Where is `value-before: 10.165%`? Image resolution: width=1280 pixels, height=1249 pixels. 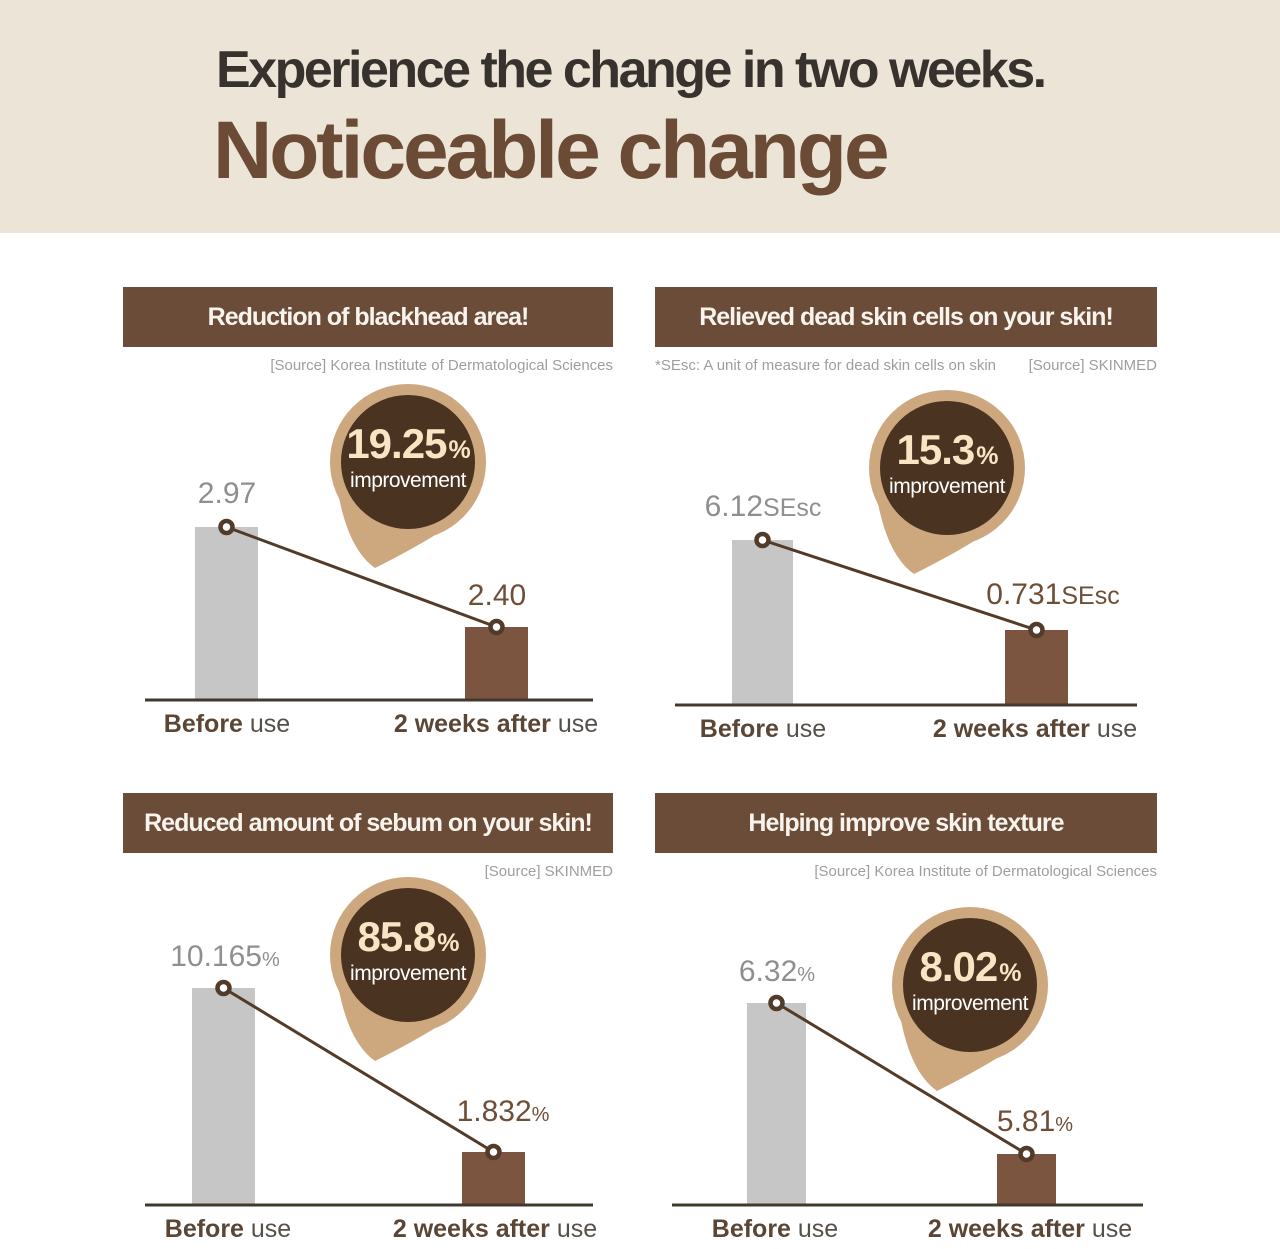 value-before: 10.165% is located at coordinates (225, 956).